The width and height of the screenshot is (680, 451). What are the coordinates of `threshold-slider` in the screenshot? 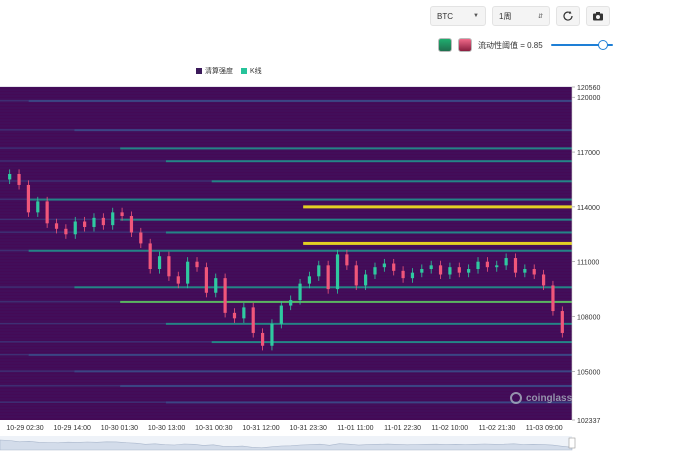 It's located at (581, 45).